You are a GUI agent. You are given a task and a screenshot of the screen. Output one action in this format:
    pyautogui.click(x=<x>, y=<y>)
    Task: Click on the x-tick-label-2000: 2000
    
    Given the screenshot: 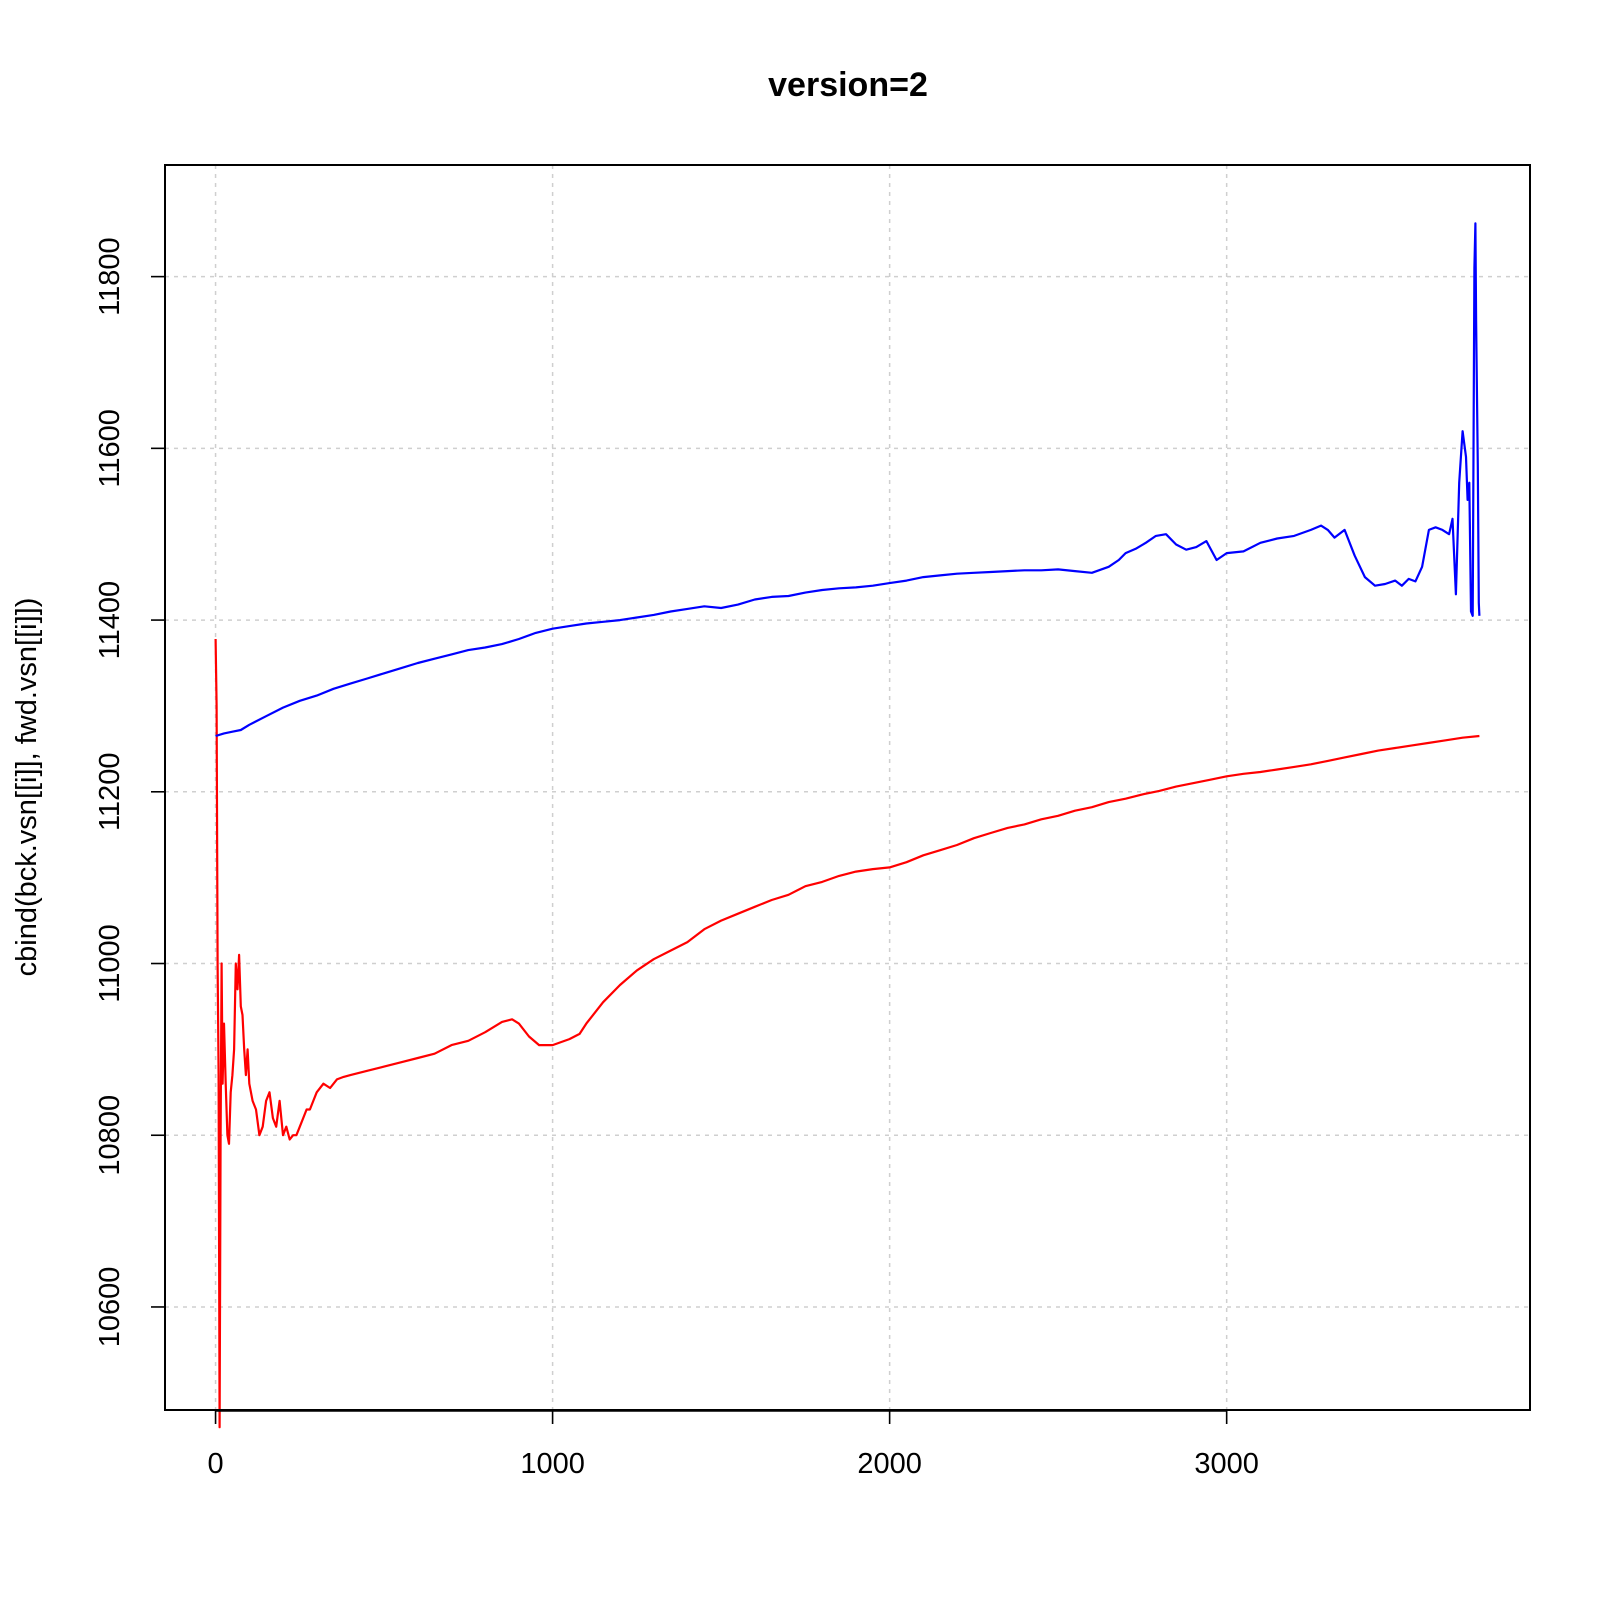 What is the action you would take?
    pyautogui.click(x=889, y=1464)
    